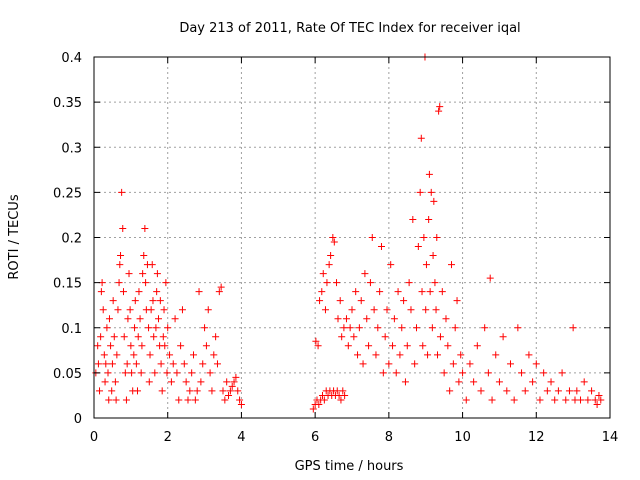 This screenshot has width=640, height=480. What do you see at coordinates (67, 284) in the screenshot?
I see `y-tick-label: 0.15` at bounding box center [67, 284].